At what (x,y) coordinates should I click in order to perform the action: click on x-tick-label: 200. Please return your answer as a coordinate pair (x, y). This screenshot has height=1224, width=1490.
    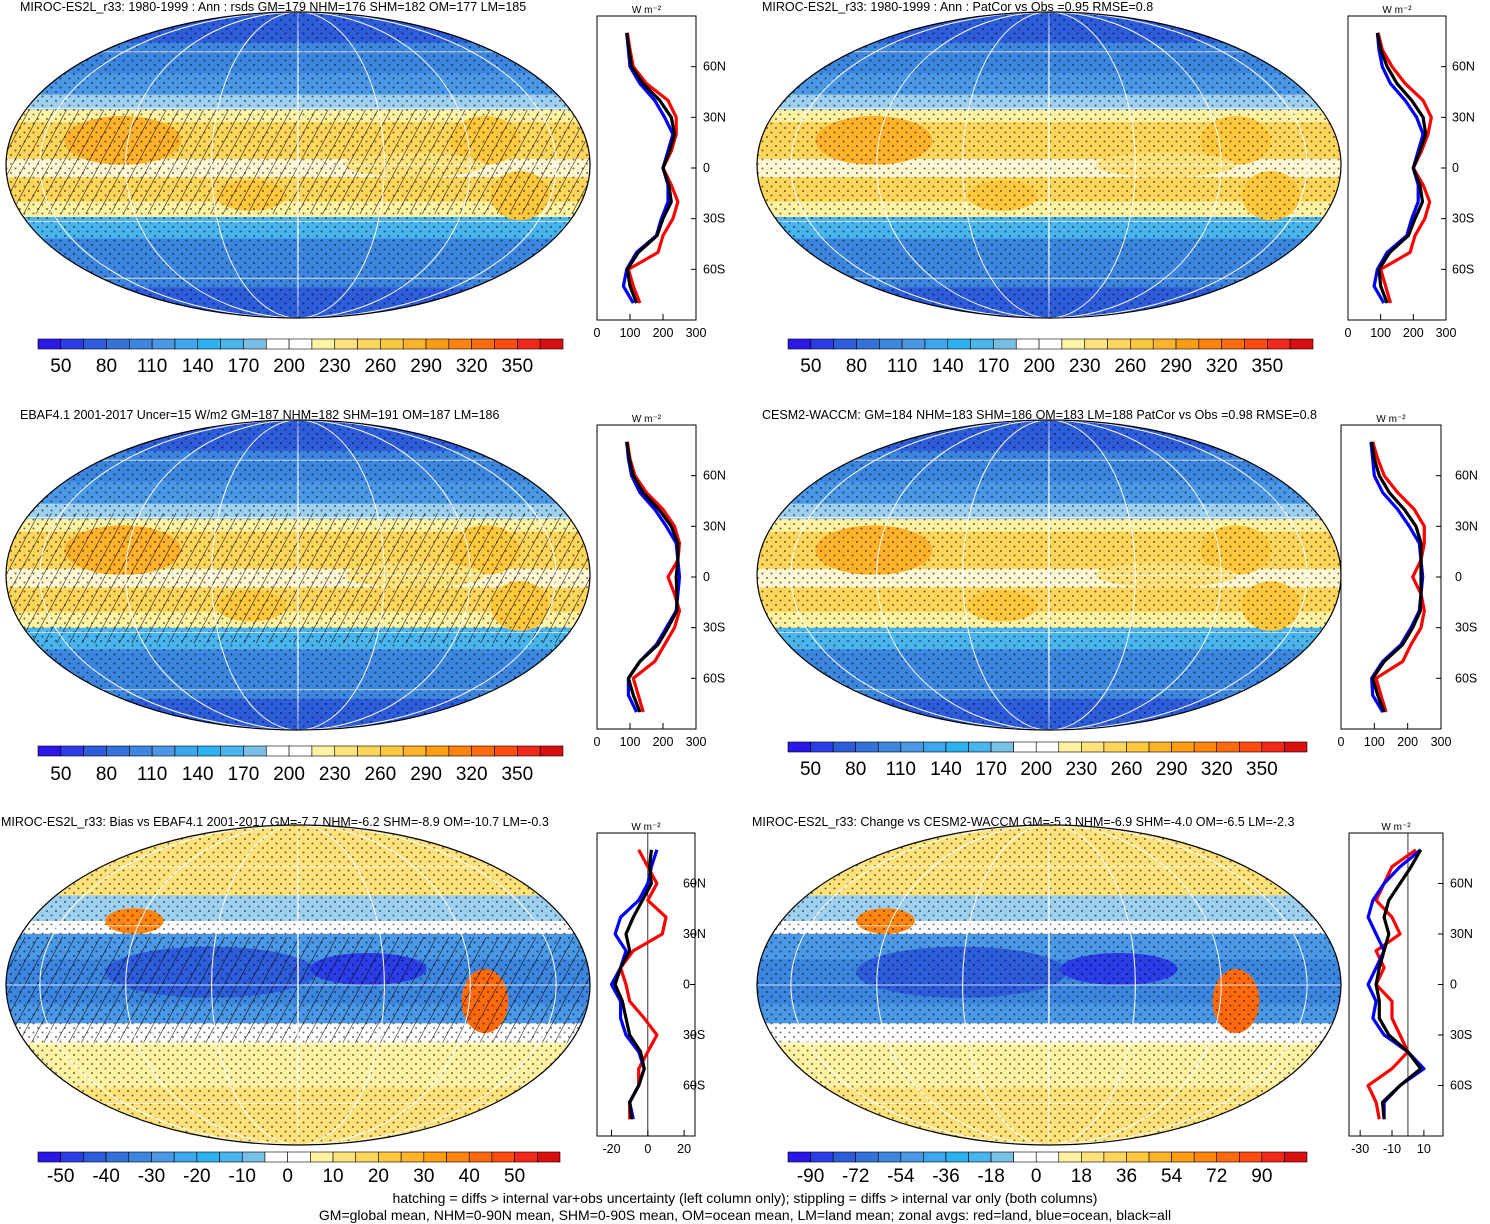
    Looking at the image, I should click on (663, 333).